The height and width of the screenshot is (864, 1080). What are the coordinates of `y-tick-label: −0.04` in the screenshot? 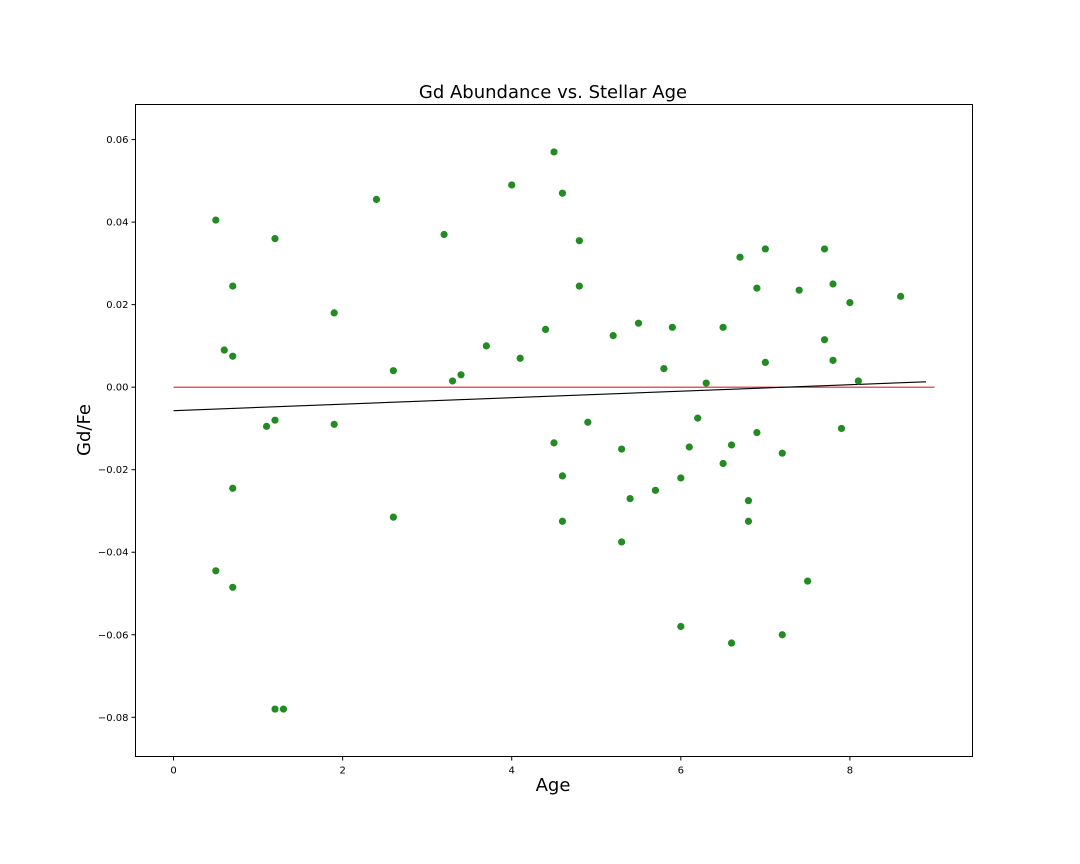 It's located at (113, 553).